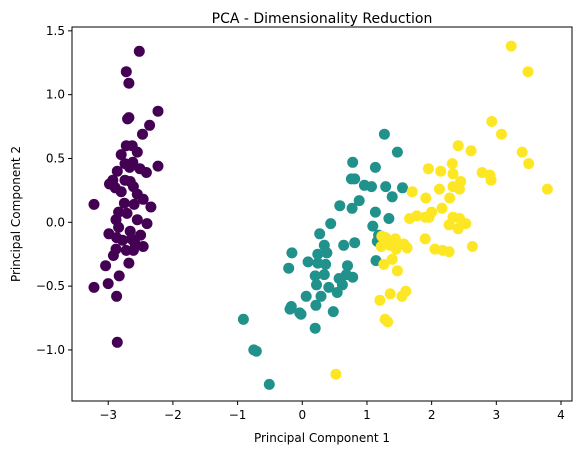  What do you see at coordinates (561, 415) in the screenshot?
I see `x-tick-label: 4` at bounding box center [561, 415].